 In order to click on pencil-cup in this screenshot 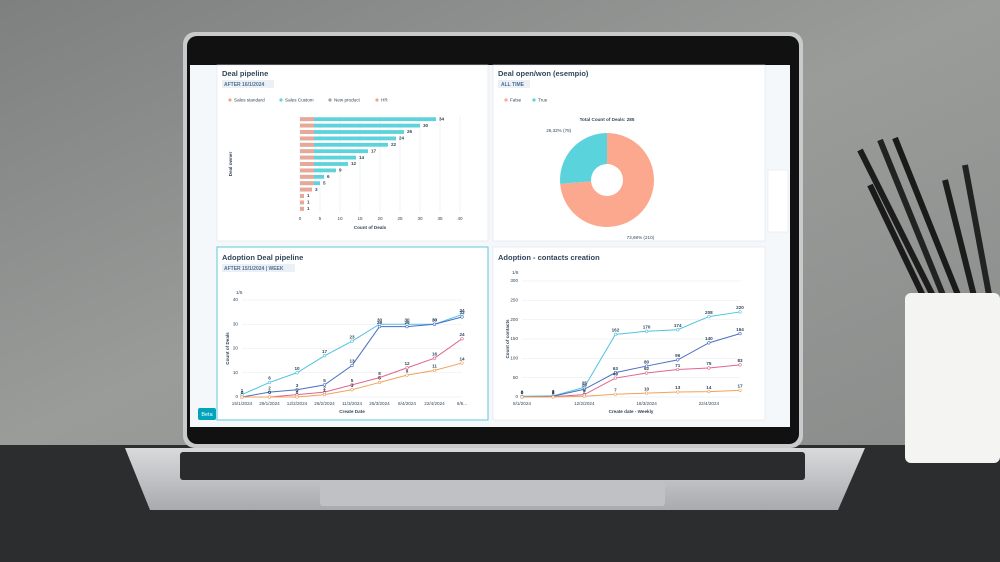, I will do `click(928, 299)`.